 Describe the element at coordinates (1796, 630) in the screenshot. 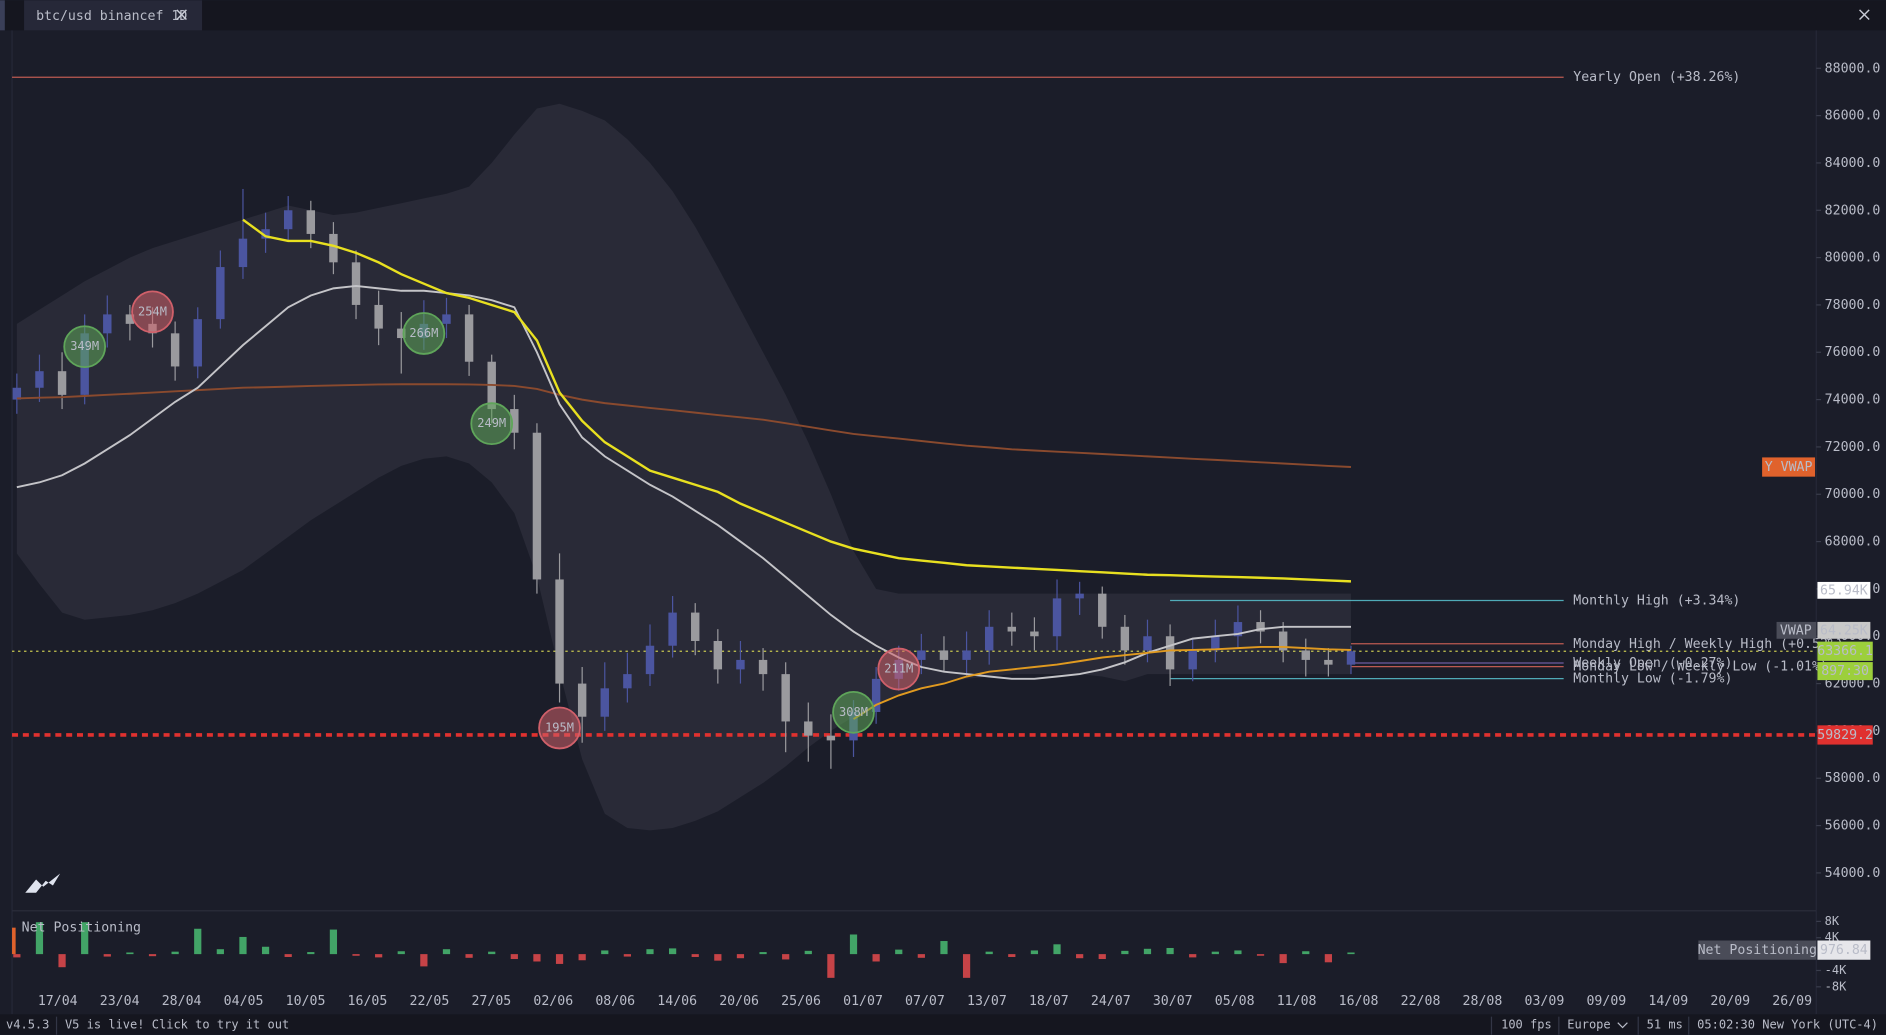

I see `badge-tag` at that location.